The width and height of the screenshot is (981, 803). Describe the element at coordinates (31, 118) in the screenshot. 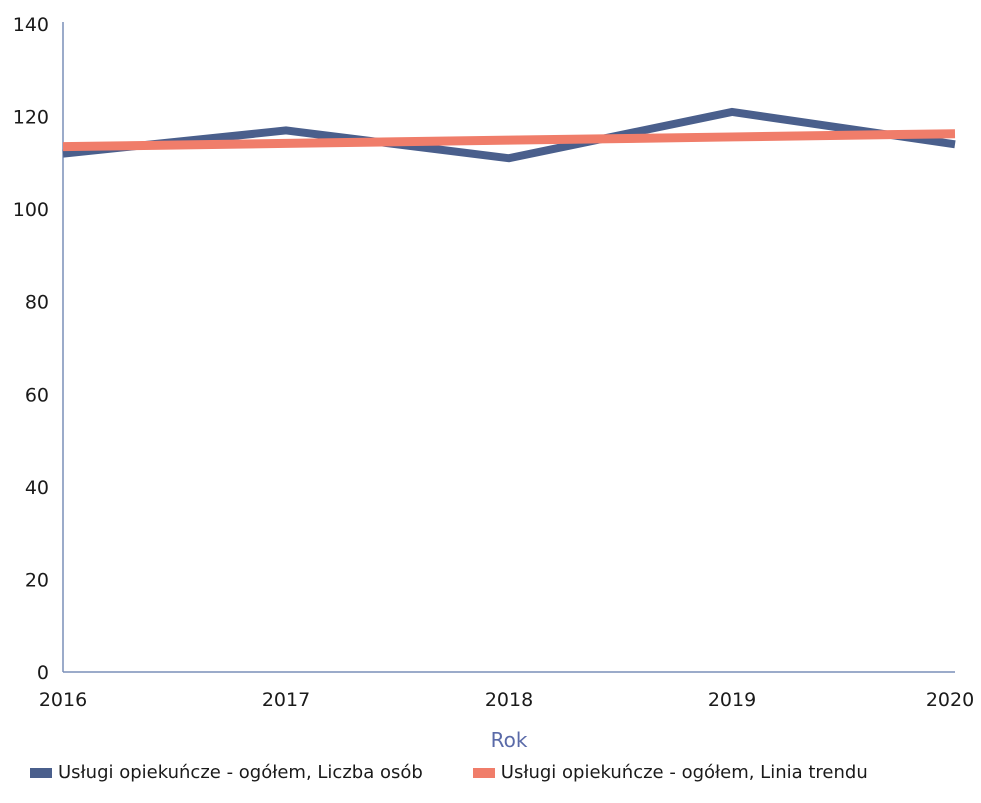

I see `y-tick-label: 120` at that location.